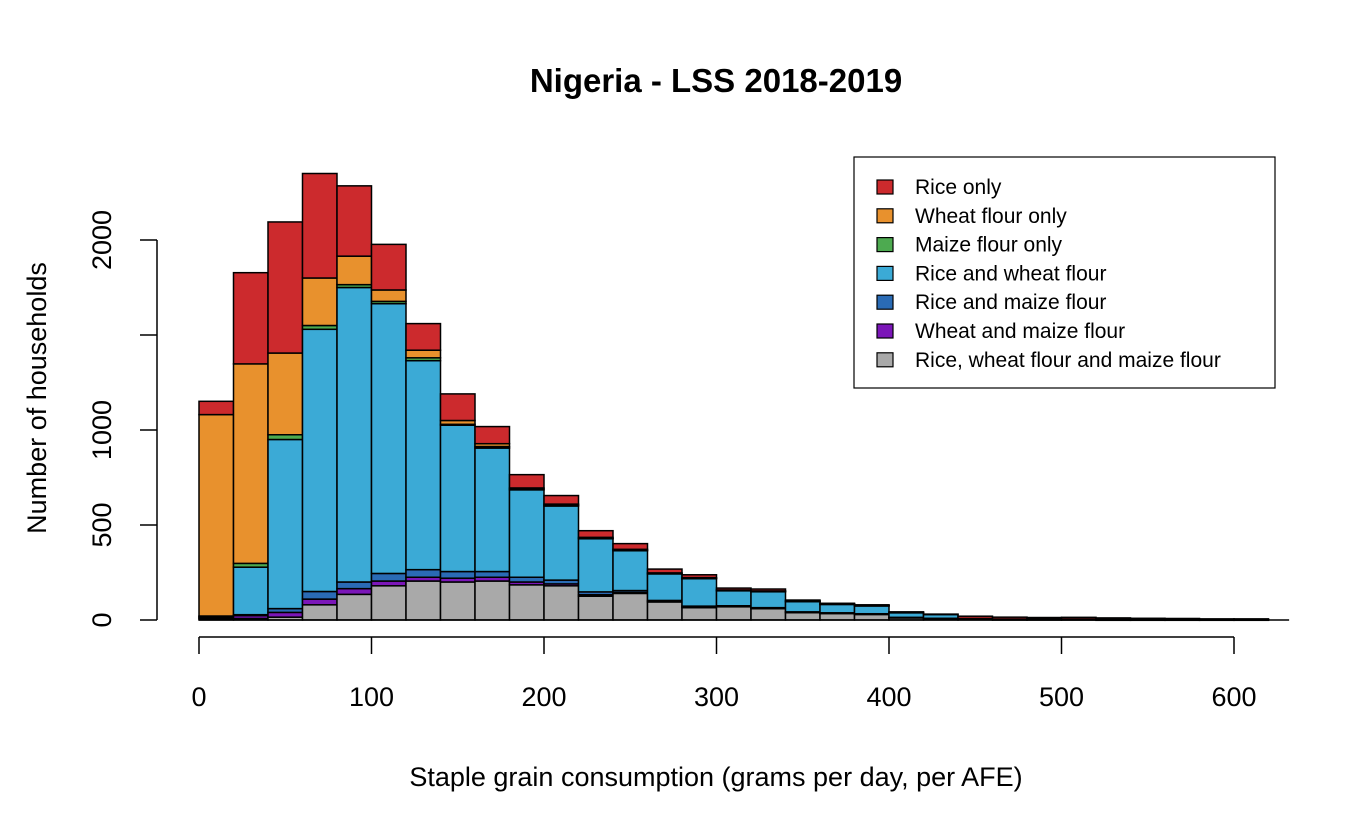 The image size is (1356, 834). Describe the element at coordinates (1020, 331) in the screenshot. I see `legend-entry-label: Wheat and maize flour` at that location.